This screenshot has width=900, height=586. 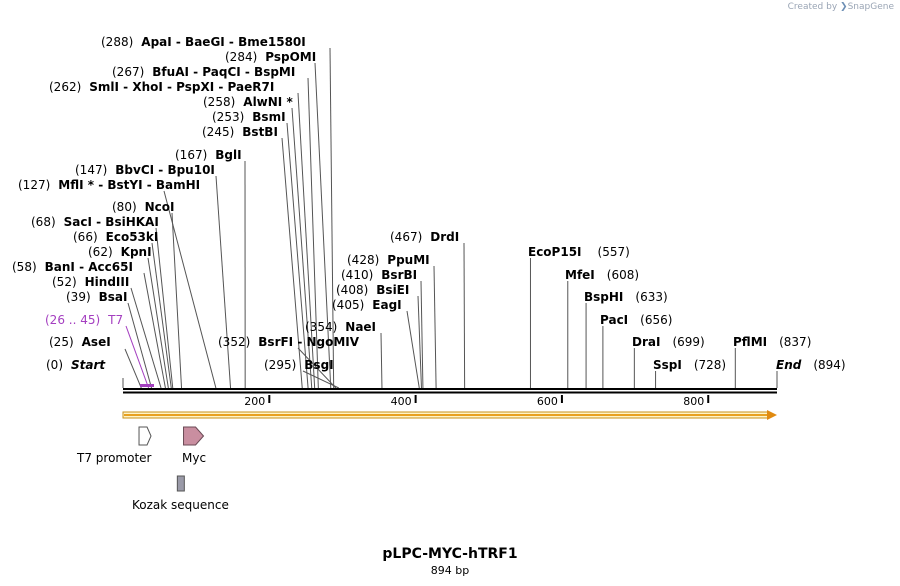 I want to click on site-label-bstbi: (245) BstBI, so click(x=240, y=132).